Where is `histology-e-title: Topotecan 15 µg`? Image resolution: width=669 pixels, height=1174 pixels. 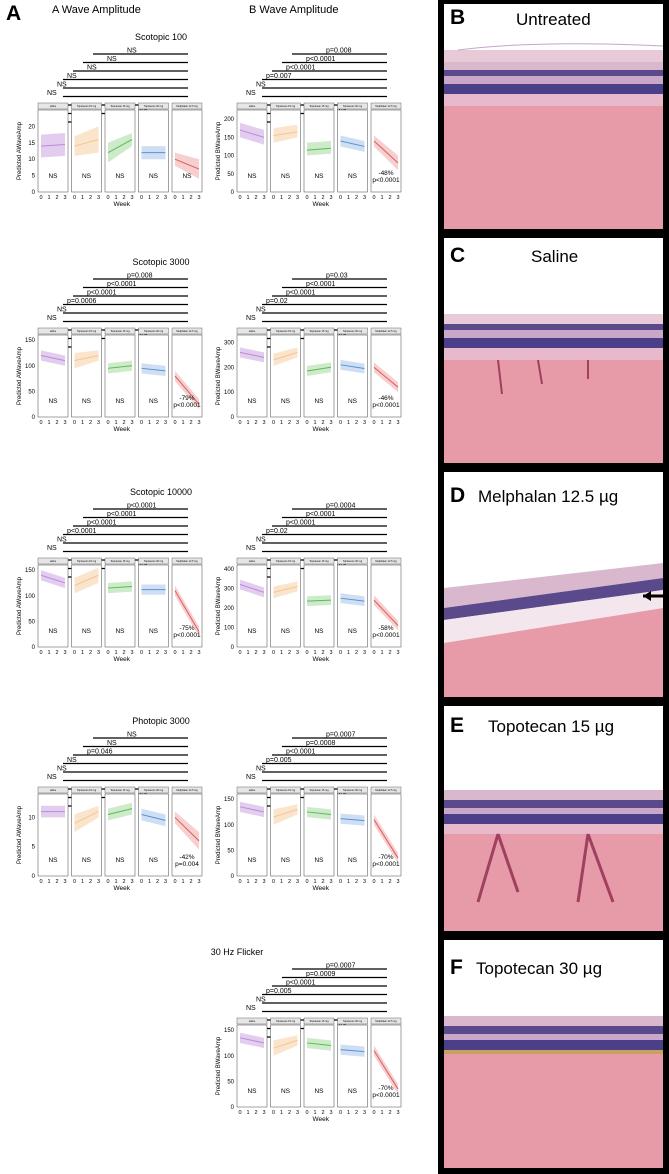
histology-e-title: Topotecan 15 µg is located at coordinates (551, 726).